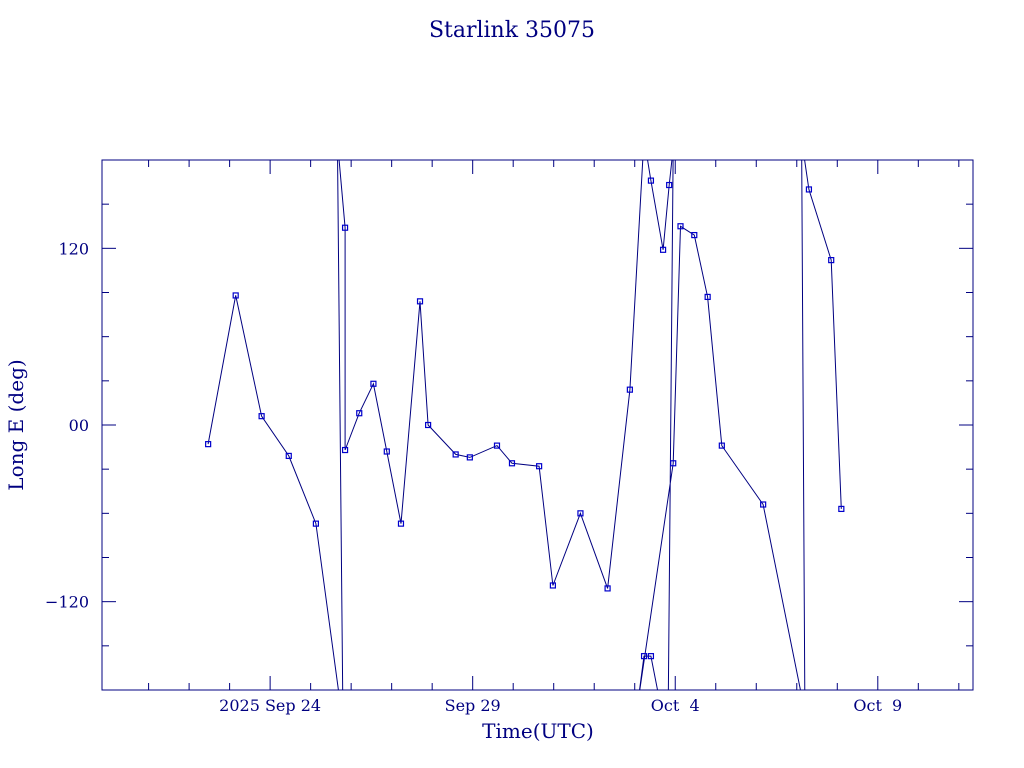  I want to click on chart-title: Starlink 35075, so click(512, 30).